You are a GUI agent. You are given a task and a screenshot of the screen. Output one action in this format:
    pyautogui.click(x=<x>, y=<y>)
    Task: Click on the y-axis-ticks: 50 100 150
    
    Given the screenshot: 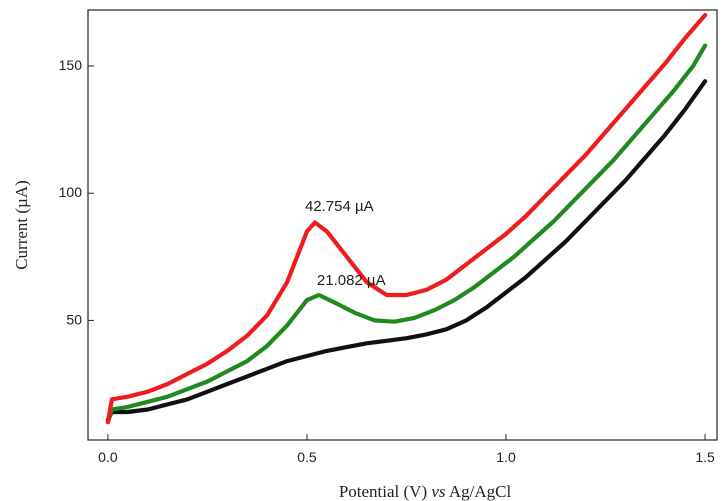 What is the action you would take?
    pyautogui.click(x=76, y=192)
    